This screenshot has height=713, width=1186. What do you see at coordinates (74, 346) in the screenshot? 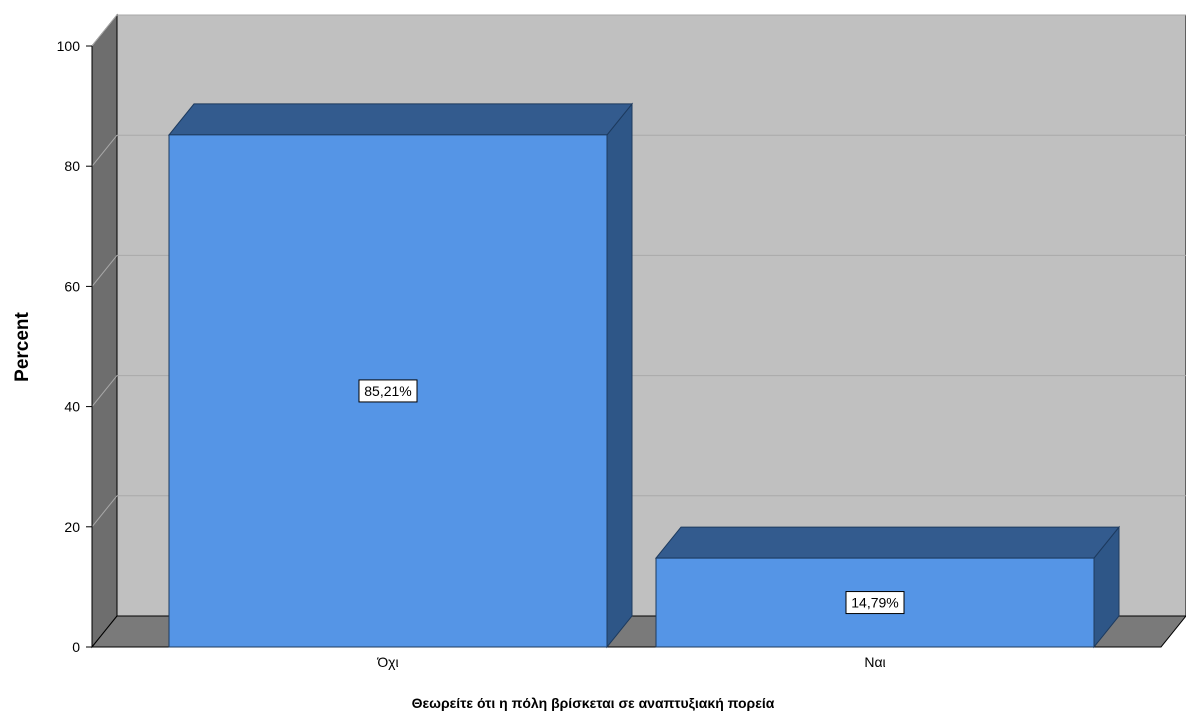
I see `y-axis-ticks: 0 20 40 60 80 100` at bounding box center [74, 346].